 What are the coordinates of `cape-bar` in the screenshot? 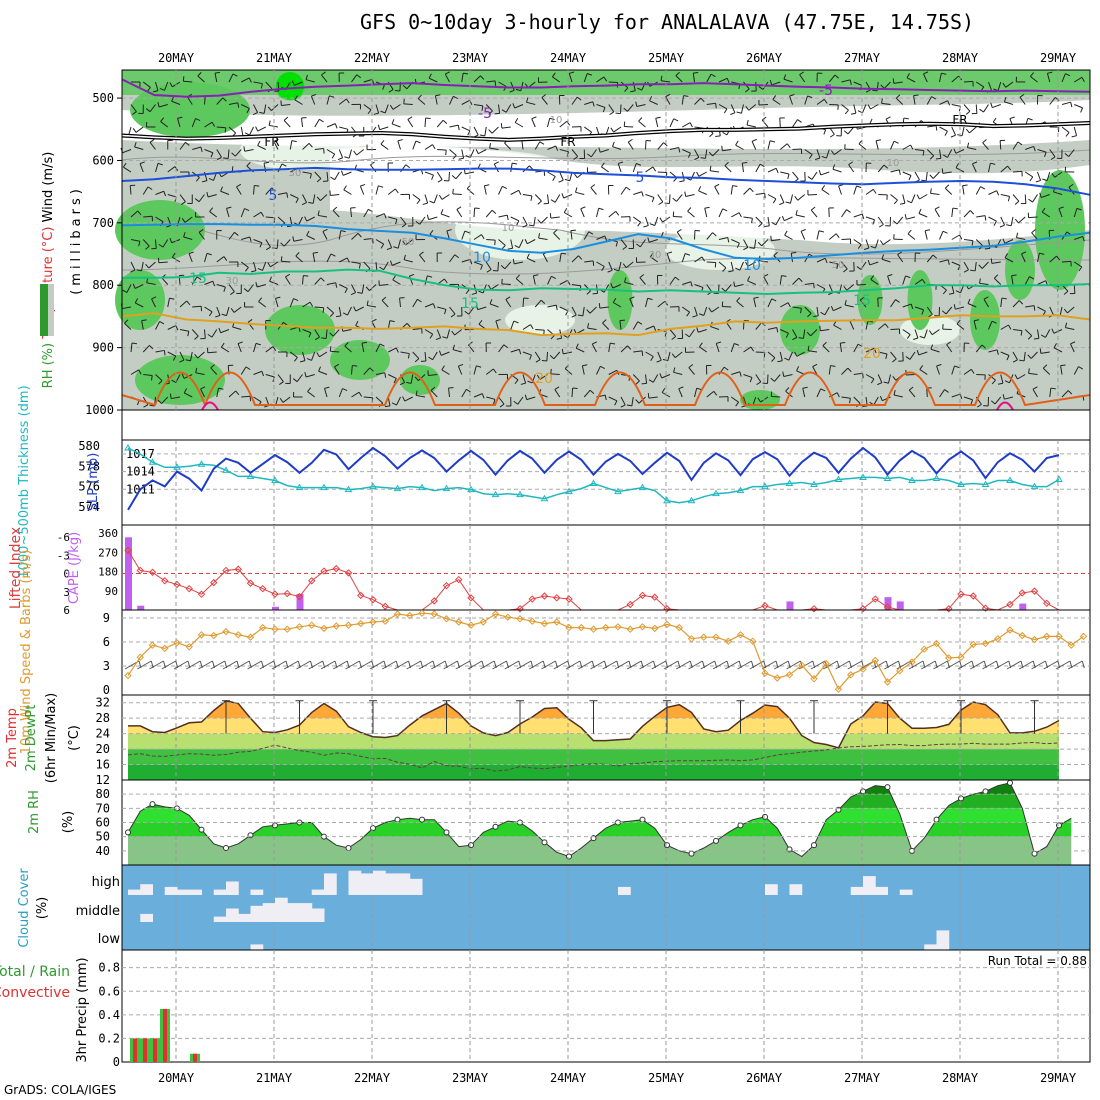 It's located at (888, 603).